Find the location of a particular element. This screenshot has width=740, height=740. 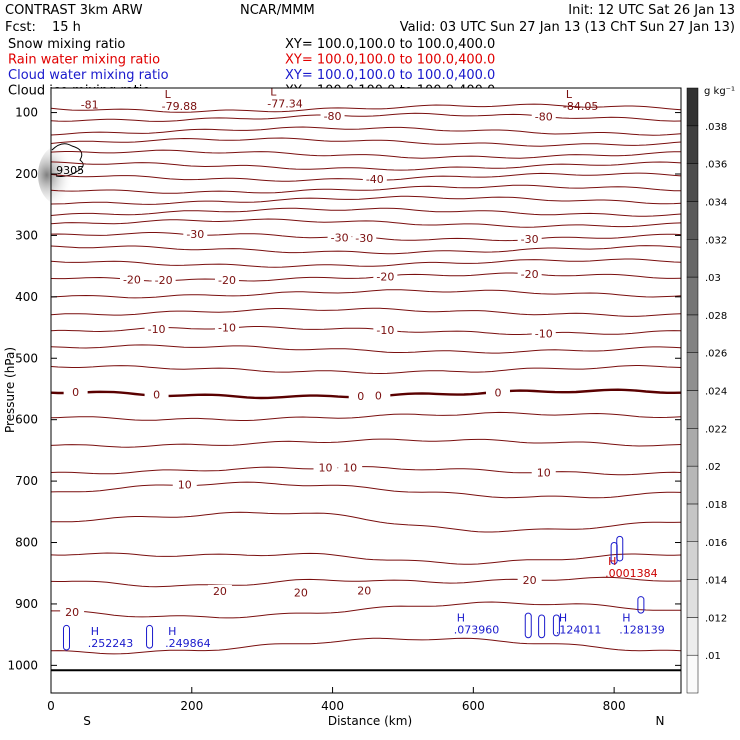

y-tick-label: 600 is located at coordinates (26, 420).